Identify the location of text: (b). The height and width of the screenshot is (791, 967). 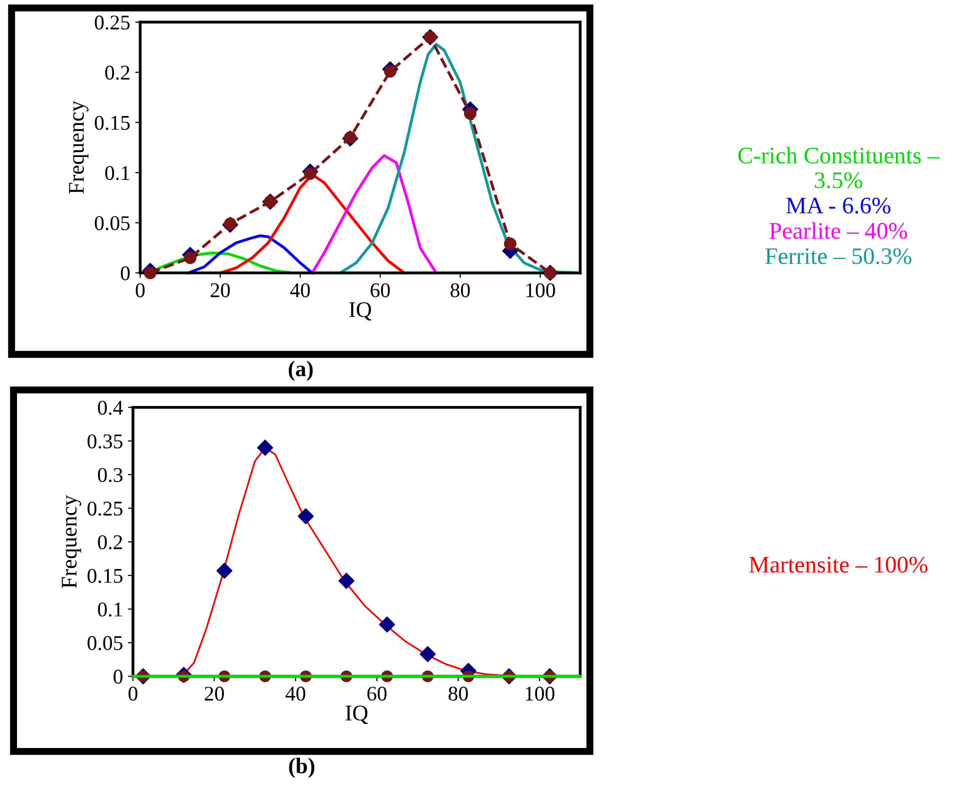
(301, 768).